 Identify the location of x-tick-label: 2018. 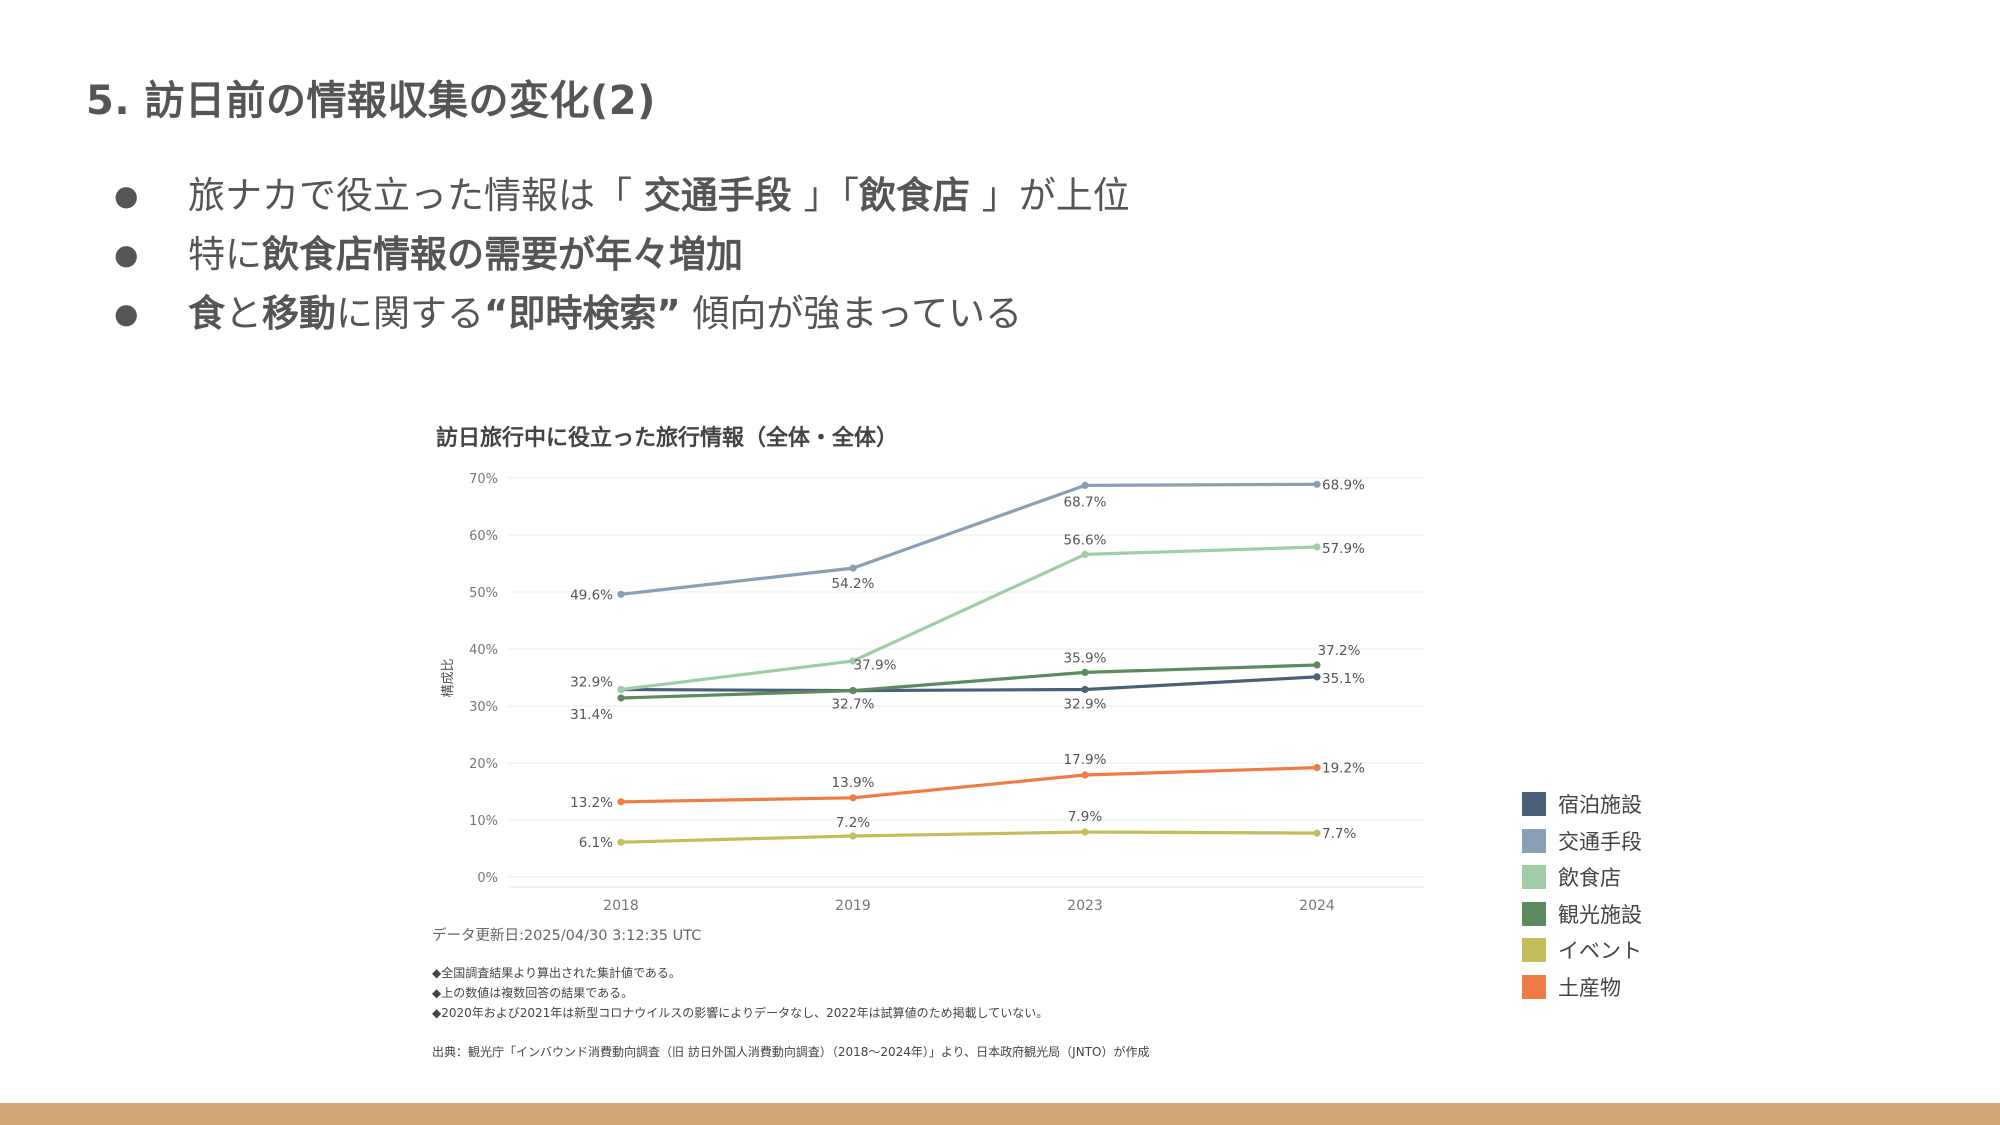
(621, 906).